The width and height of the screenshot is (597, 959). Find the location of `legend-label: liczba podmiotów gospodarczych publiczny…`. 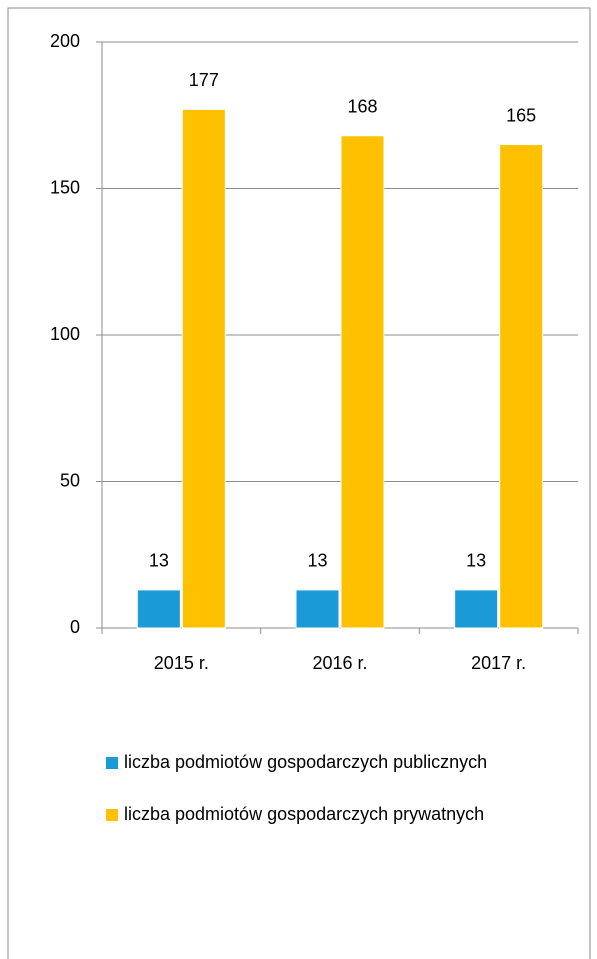

legend-label: liczba podmiotów gospodarczych publiczny… is located at coordinates (305, 762).